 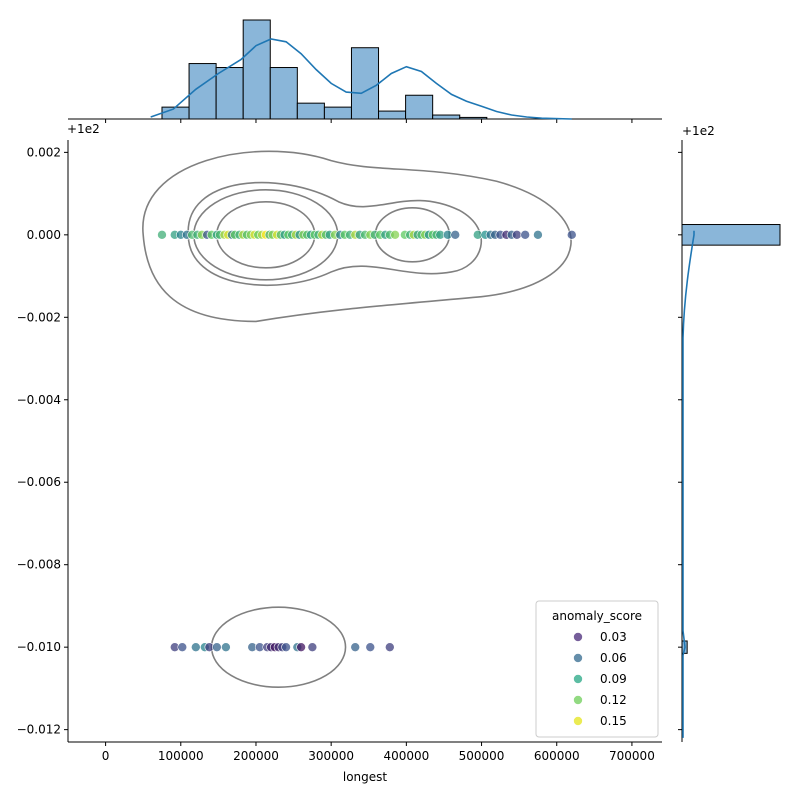 What do you see at coordinates (632, 756) in the screenshot?
I see `x-tick-label: 700000` at bounding box center [632, 756].